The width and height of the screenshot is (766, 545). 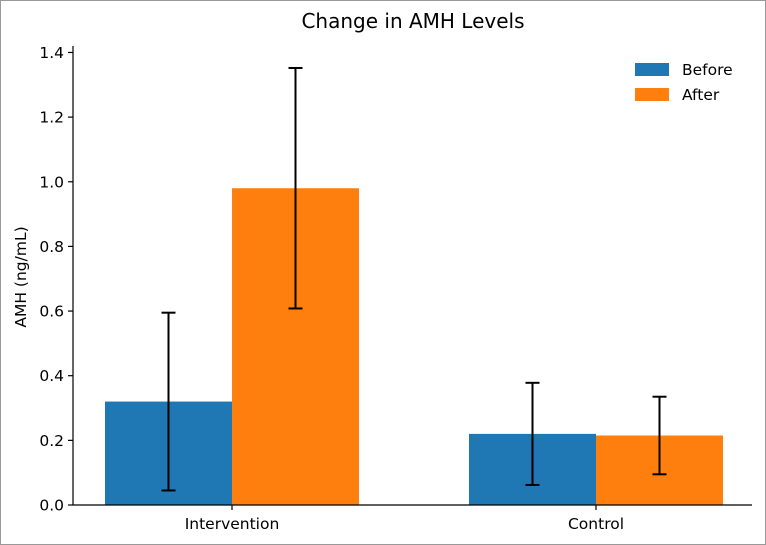 What do you see at coordinates (232, 524) in the screenshot?
I see `x-tick-label: Intervention` at bounding box center [232, 524].